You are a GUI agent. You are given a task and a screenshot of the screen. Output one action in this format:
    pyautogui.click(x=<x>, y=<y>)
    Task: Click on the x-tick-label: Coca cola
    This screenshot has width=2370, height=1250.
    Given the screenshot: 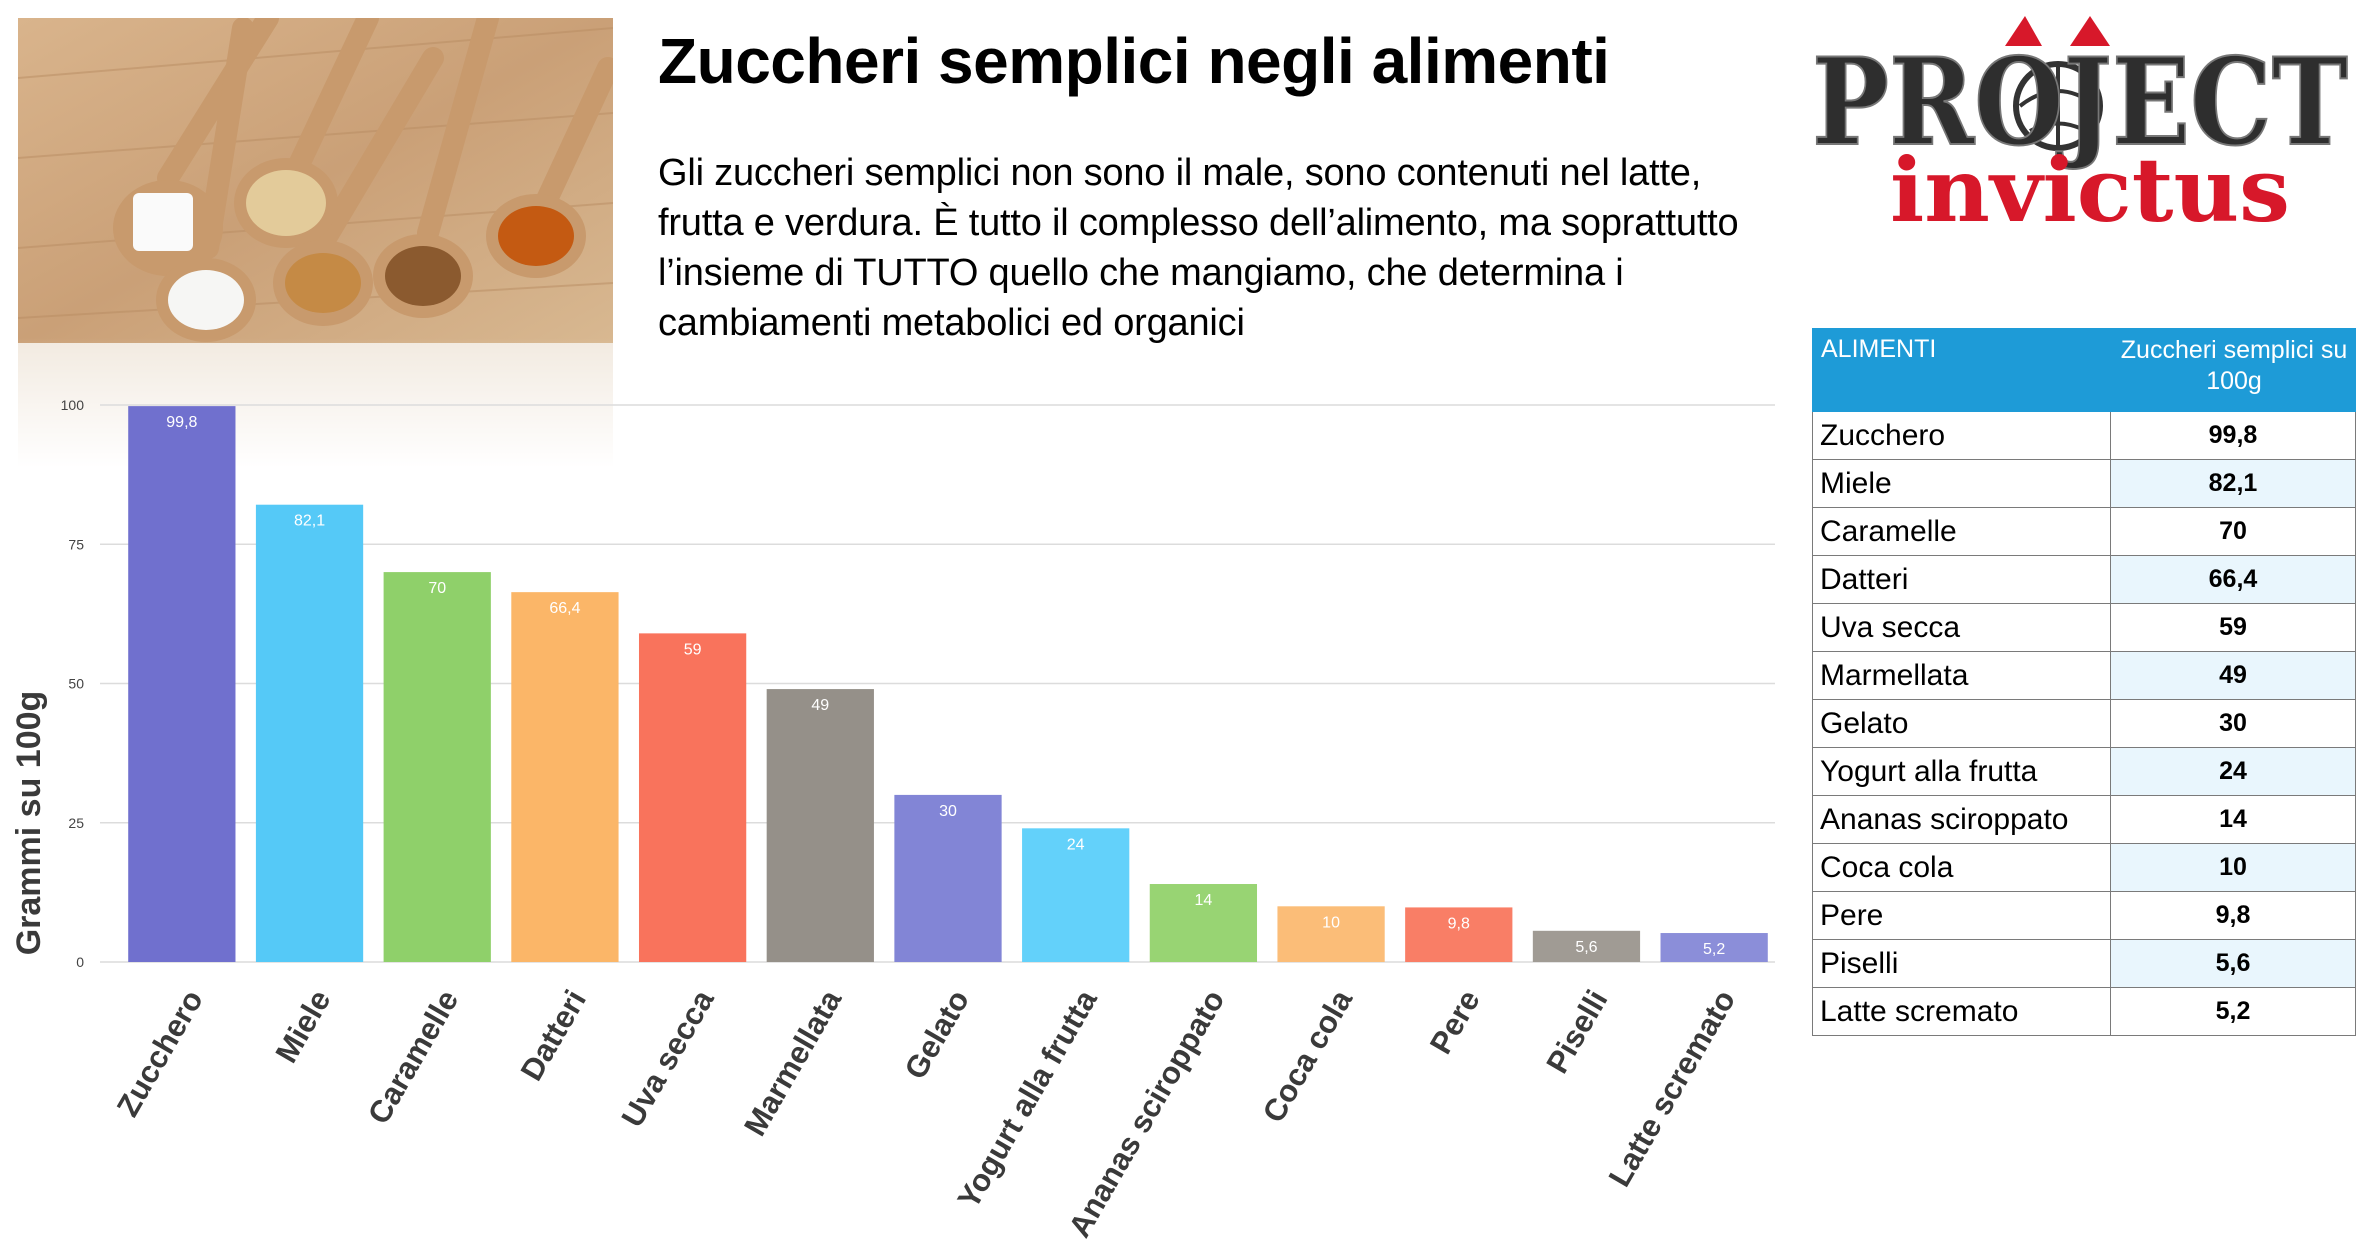 What is the action you would take?
    pyautogui.click(x=1308, y=1055)
    